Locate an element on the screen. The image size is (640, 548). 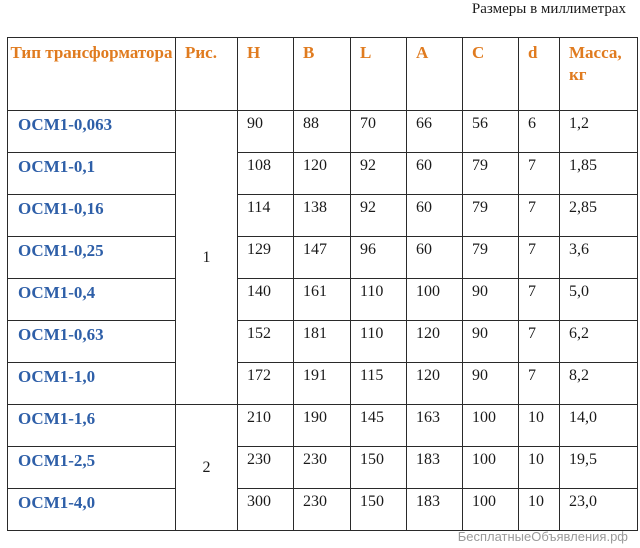
cell-b: 120 is located at coordinates (322, 173).